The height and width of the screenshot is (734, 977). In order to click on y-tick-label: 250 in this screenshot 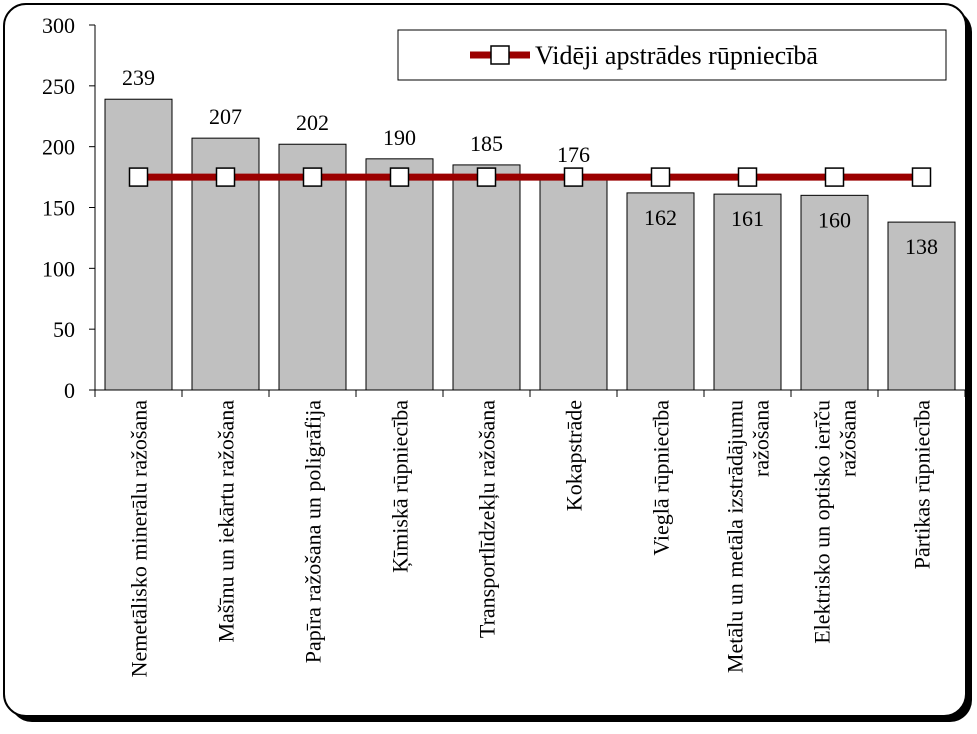, I will do `click(58, 86)`.